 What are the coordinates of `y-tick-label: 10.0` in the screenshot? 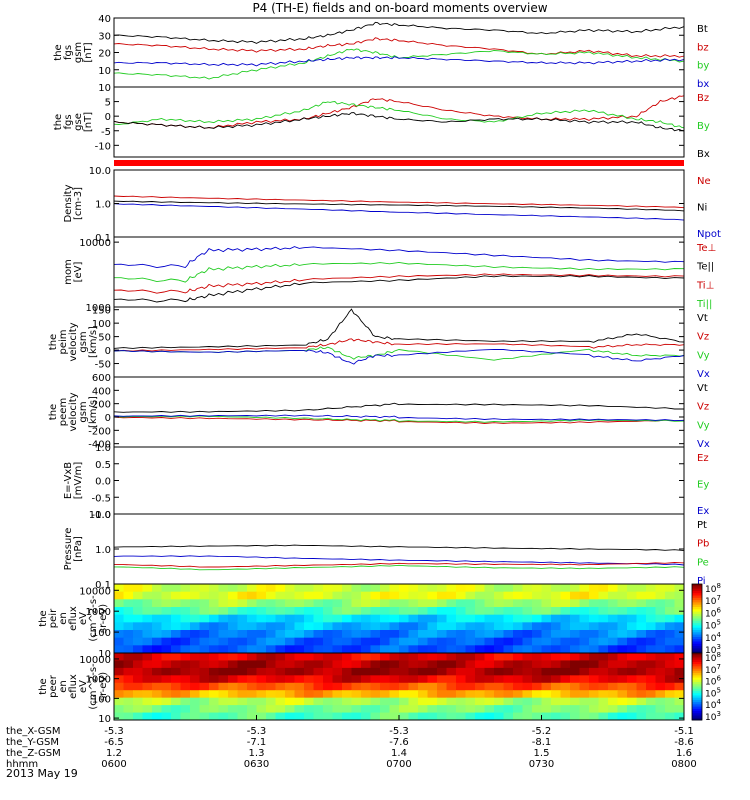 It's located at (100, 171).